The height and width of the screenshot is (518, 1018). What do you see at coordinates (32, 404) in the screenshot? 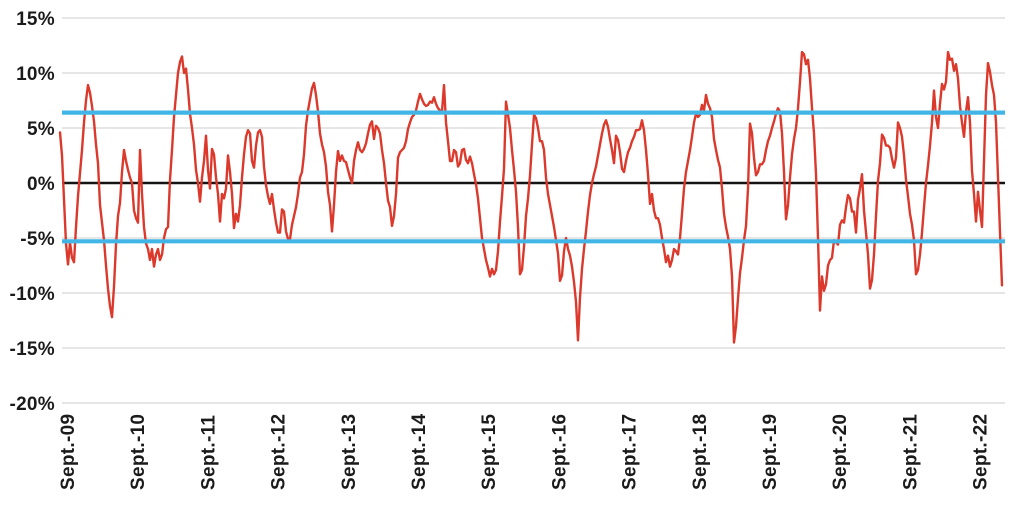
I see `y-axis-tick-label: -20%` at bounding box center [32, 404].